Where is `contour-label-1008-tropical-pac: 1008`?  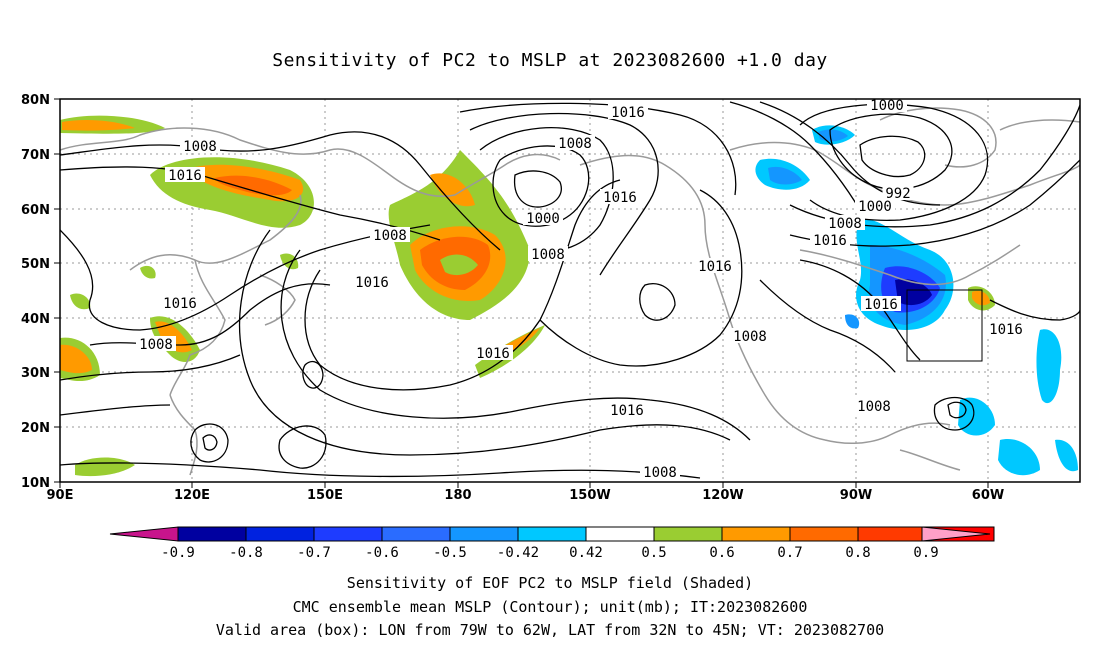
contour-label-1008-tropical-pac: 1008 is located at coordinates (660, 473).